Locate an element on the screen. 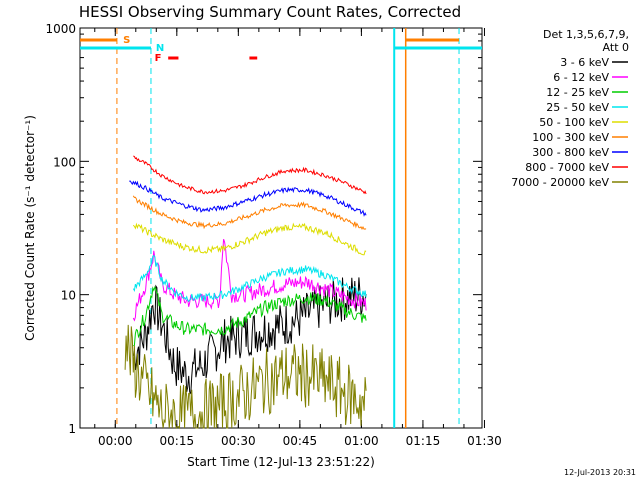 Image resolution: width=640 pixels, height=480 pixels. x-tick-label: 00:45 is located at coordinates (300, 441).